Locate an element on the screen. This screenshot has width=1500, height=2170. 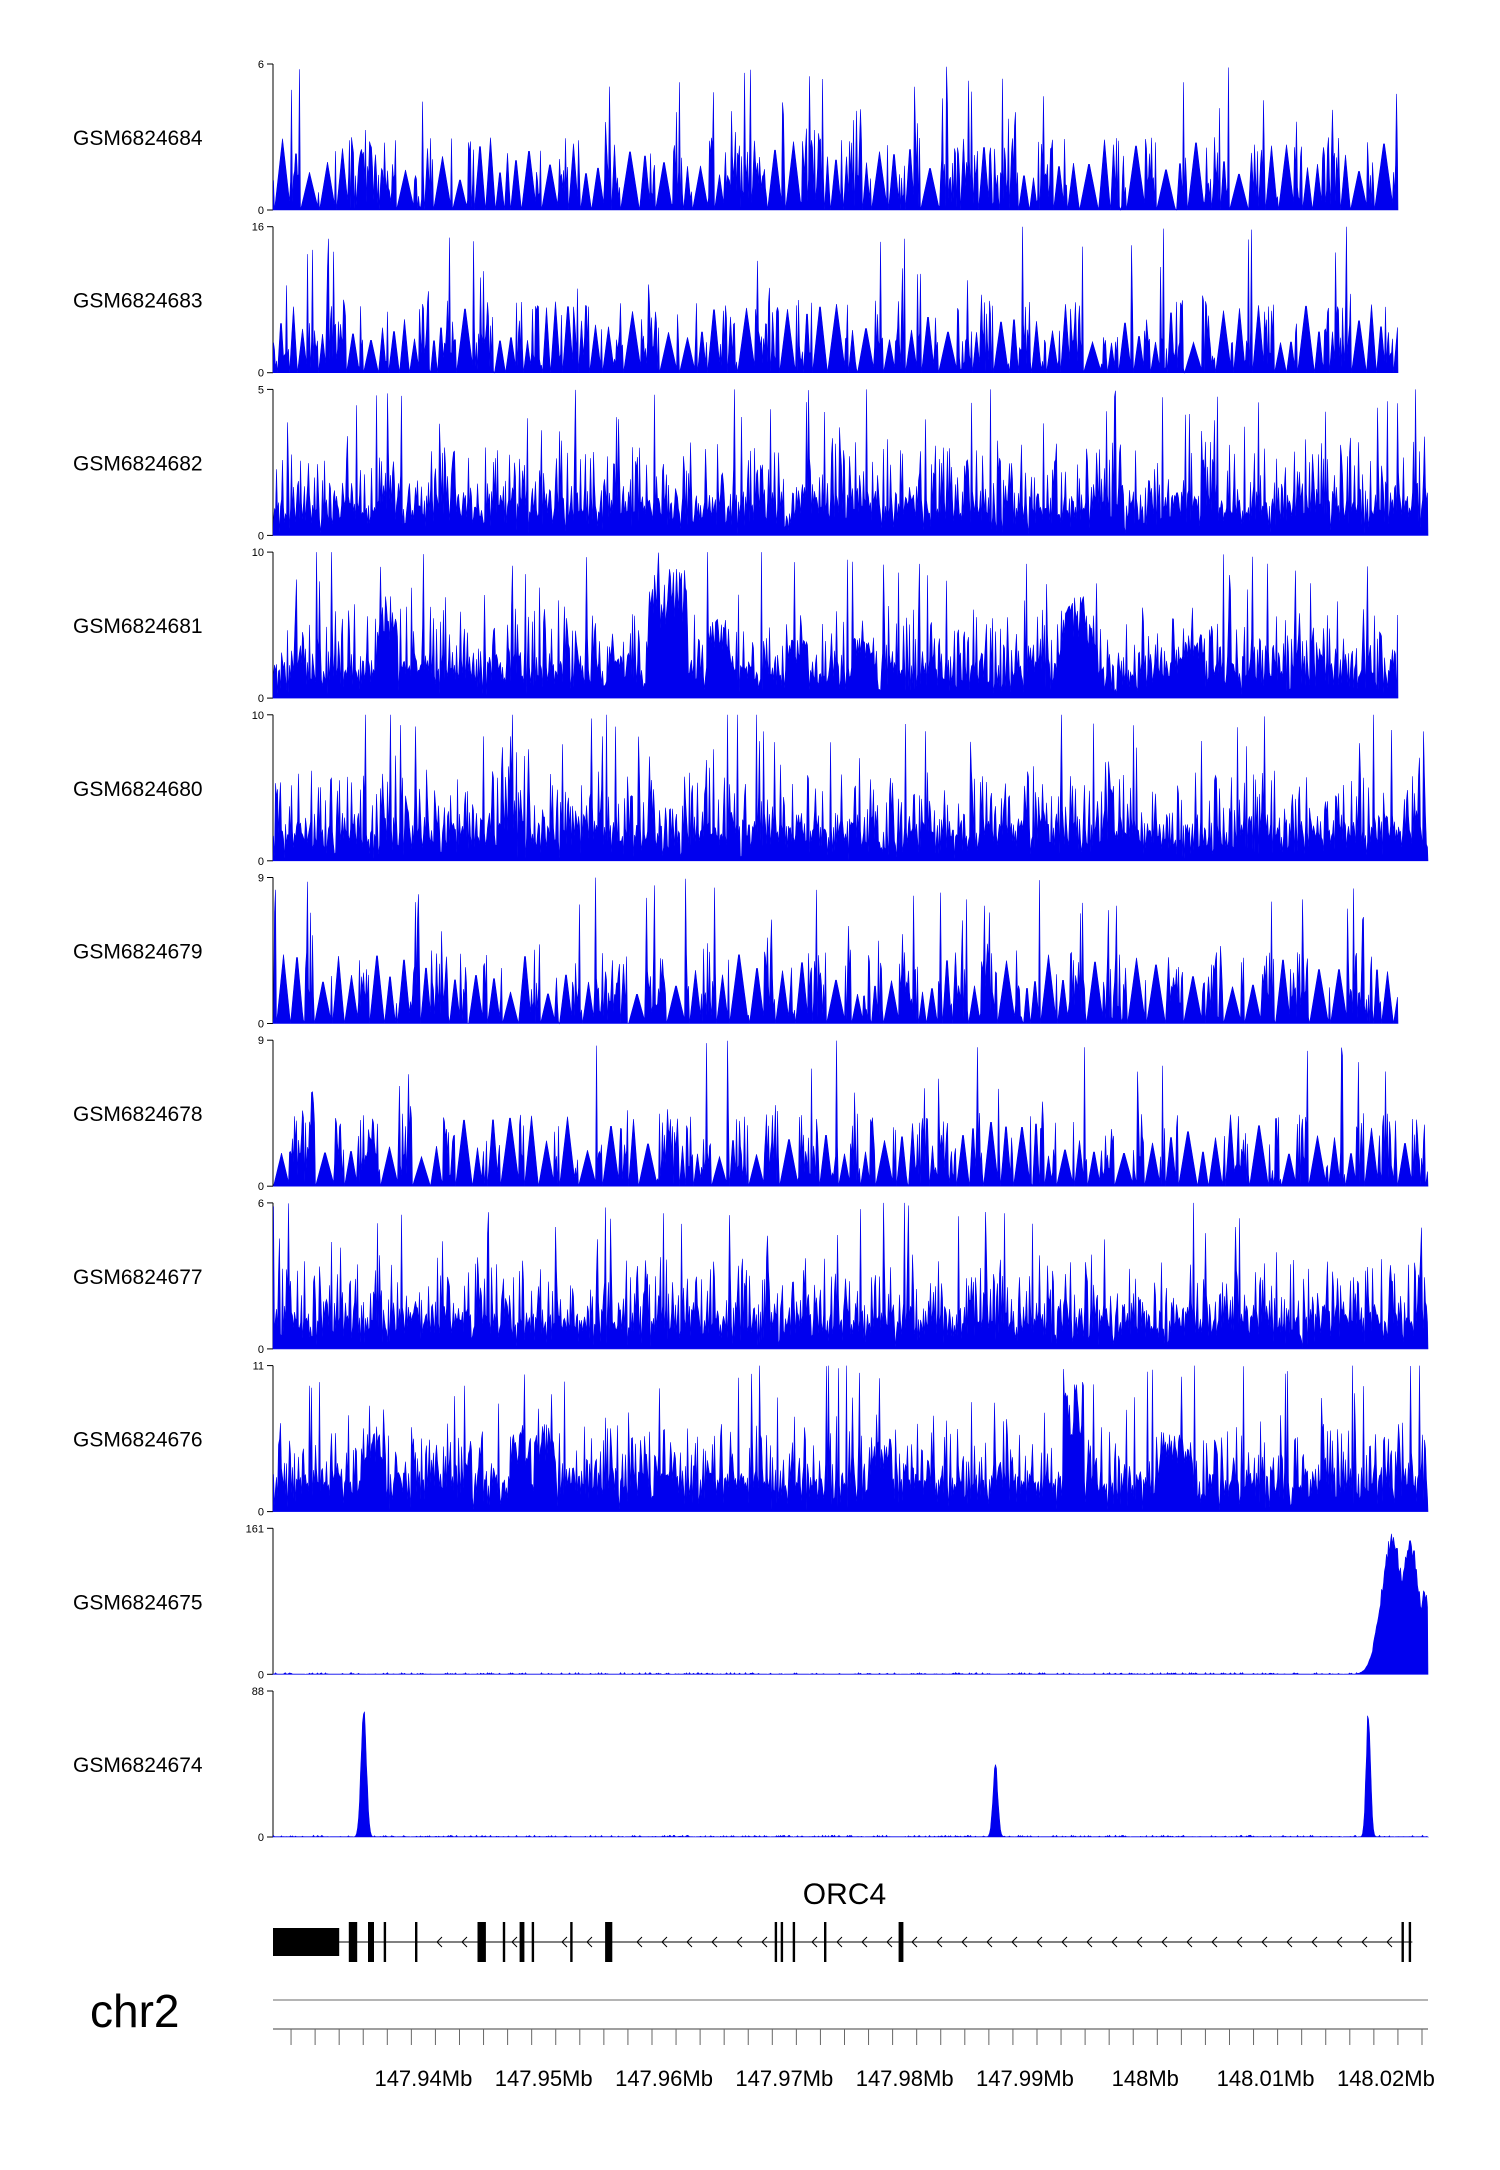
track-label: GSM6824677 is located at coordinates (138, 1277).